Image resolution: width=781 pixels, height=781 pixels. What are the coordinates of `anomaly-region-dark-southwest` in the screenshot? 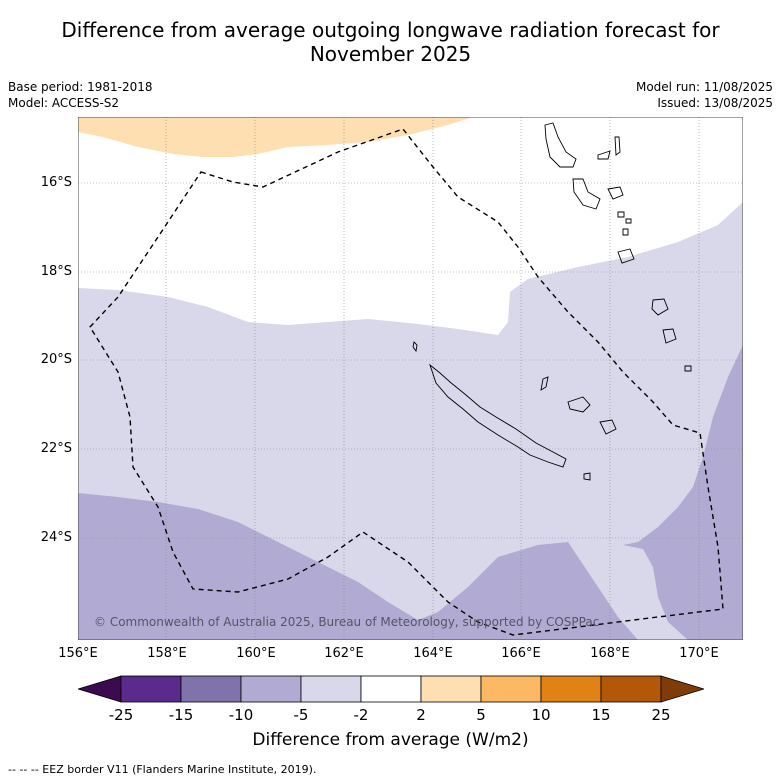 It's located at (358, 566).